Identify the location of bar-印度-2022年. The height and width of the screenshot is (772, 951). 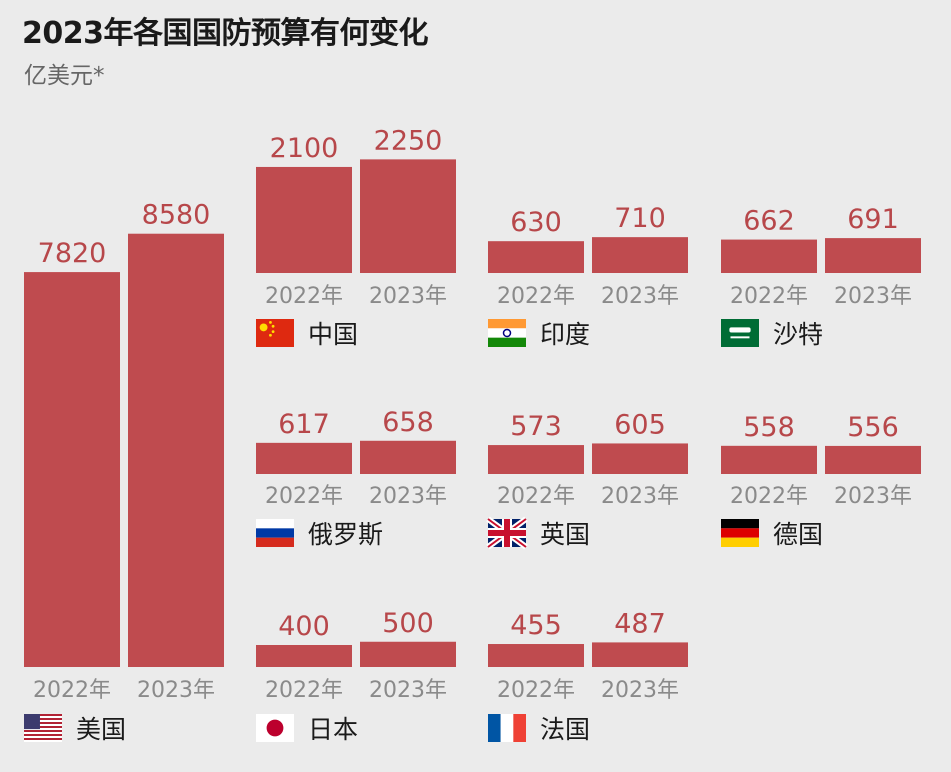
(536, 257).